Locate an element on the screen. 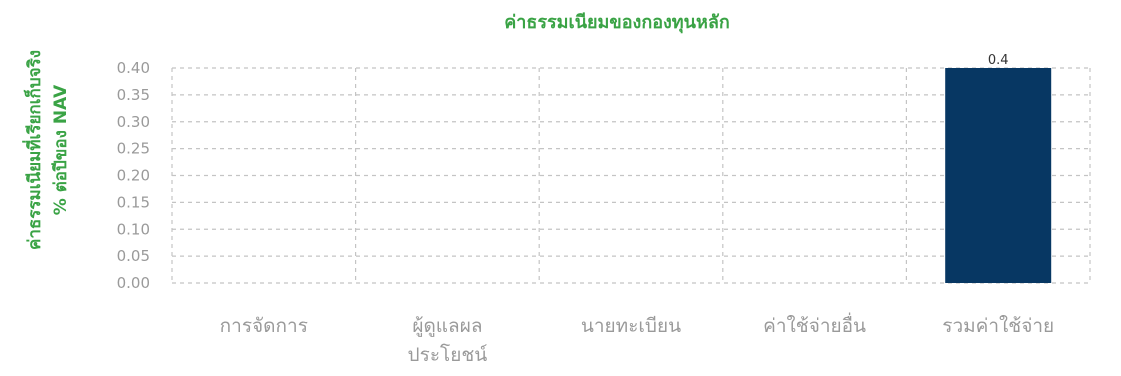  y-tick-label: 0.25 is located at coordinates (133, 149).